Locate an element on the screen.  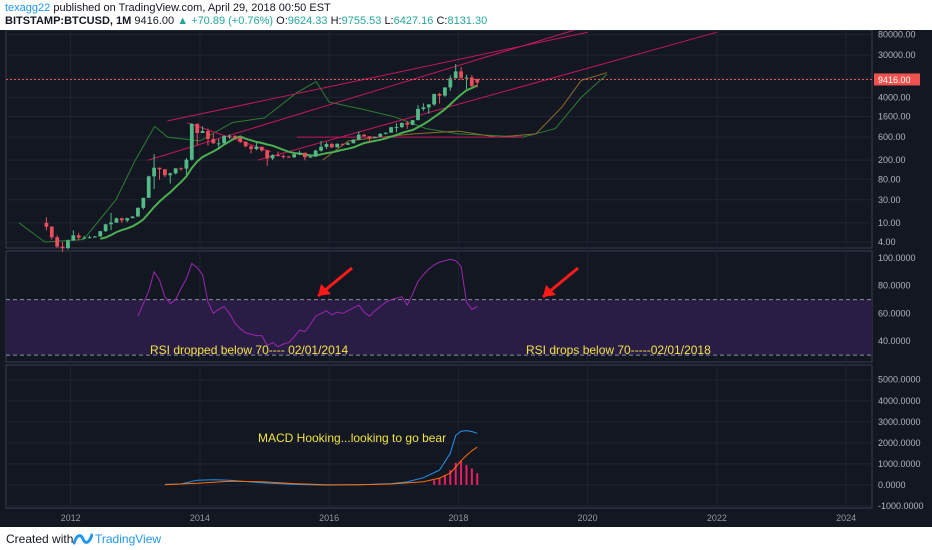
author-link: texagg22 is located at coordinates (28, 8).